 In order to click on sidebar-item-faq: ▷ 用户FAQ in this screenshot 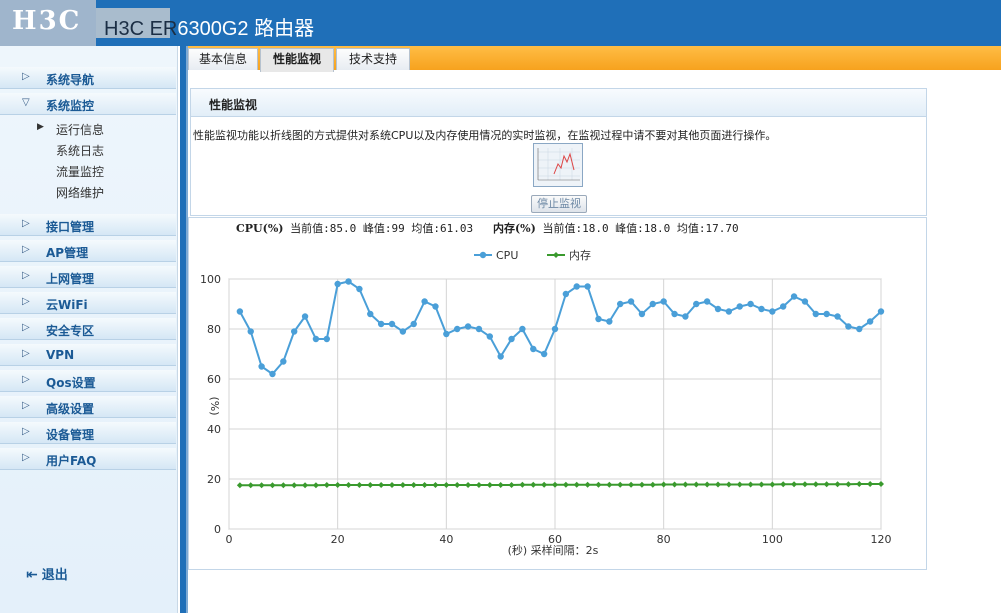, I will do `click(88, 459)`.